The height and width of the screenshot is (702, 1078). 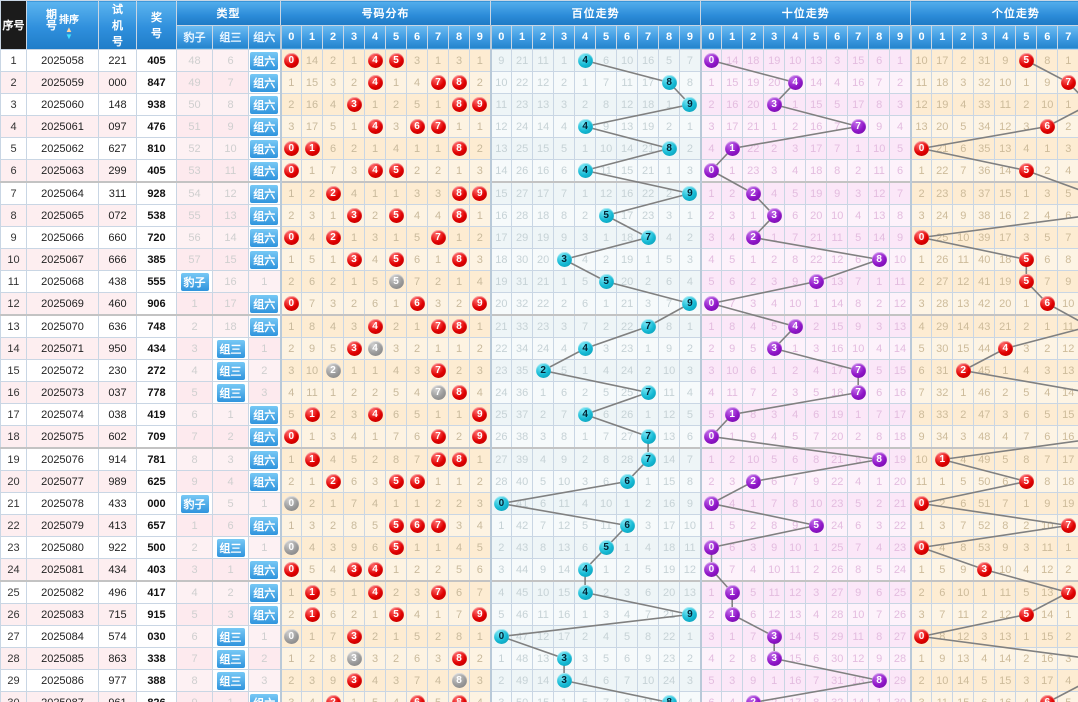 What do you see at coordinates (62, 392) in the screenshot?
I see `issue-number: 2025073` at bounding box center [62, 392].